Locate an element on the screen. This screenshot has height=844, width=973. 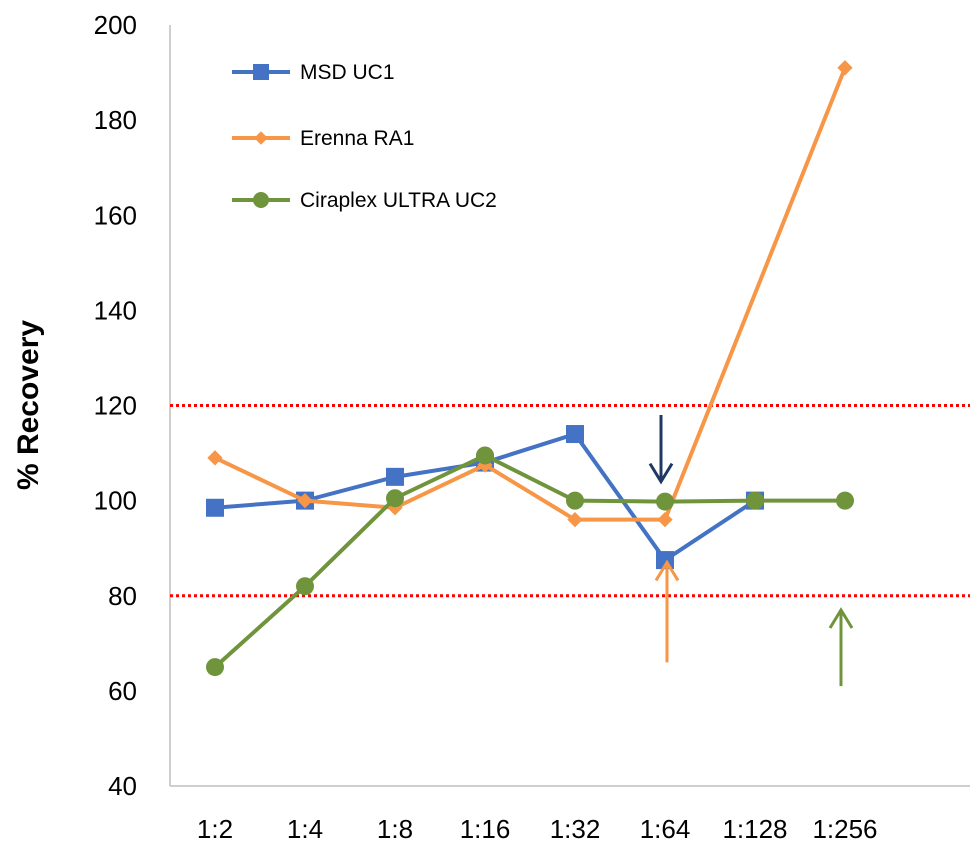
x-tick-label: 1:4 is located at coordinates (305, 829).